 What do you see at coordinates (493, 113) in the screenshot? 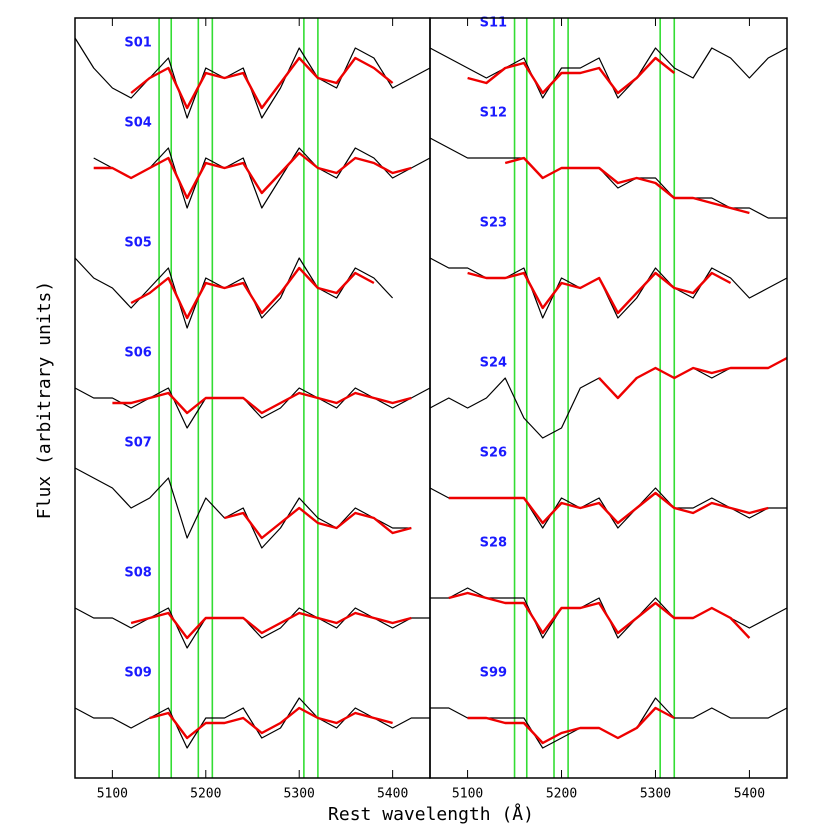
I see `spectrum-label: S12` at bounding box center [493, 113].